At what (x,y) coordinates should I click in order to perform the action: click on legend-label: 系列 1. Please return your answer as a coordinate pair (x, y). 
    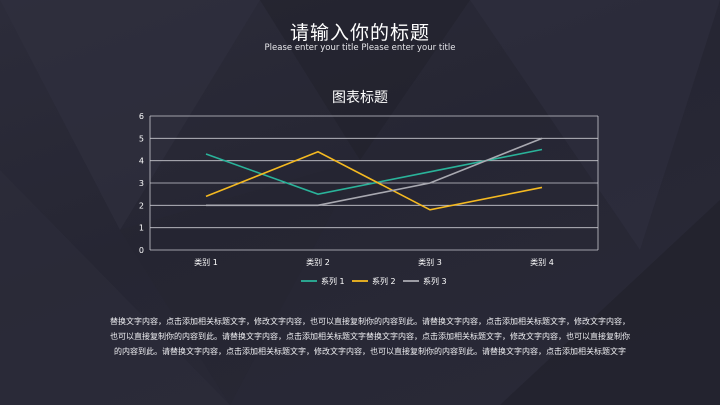
    Looking at the image, I should click on (333, 281).